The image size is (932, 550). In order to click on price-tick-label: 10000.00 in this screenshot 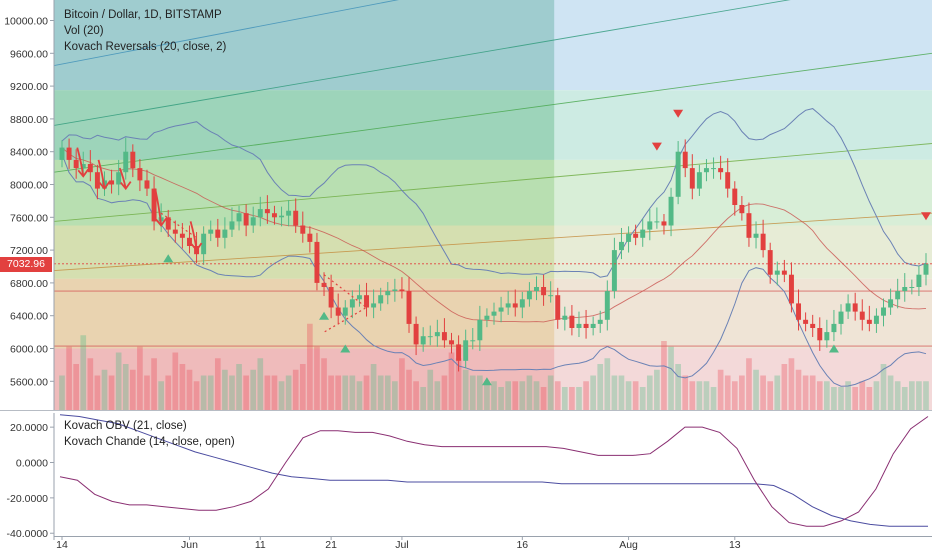, I will do `click(26, 22)`.